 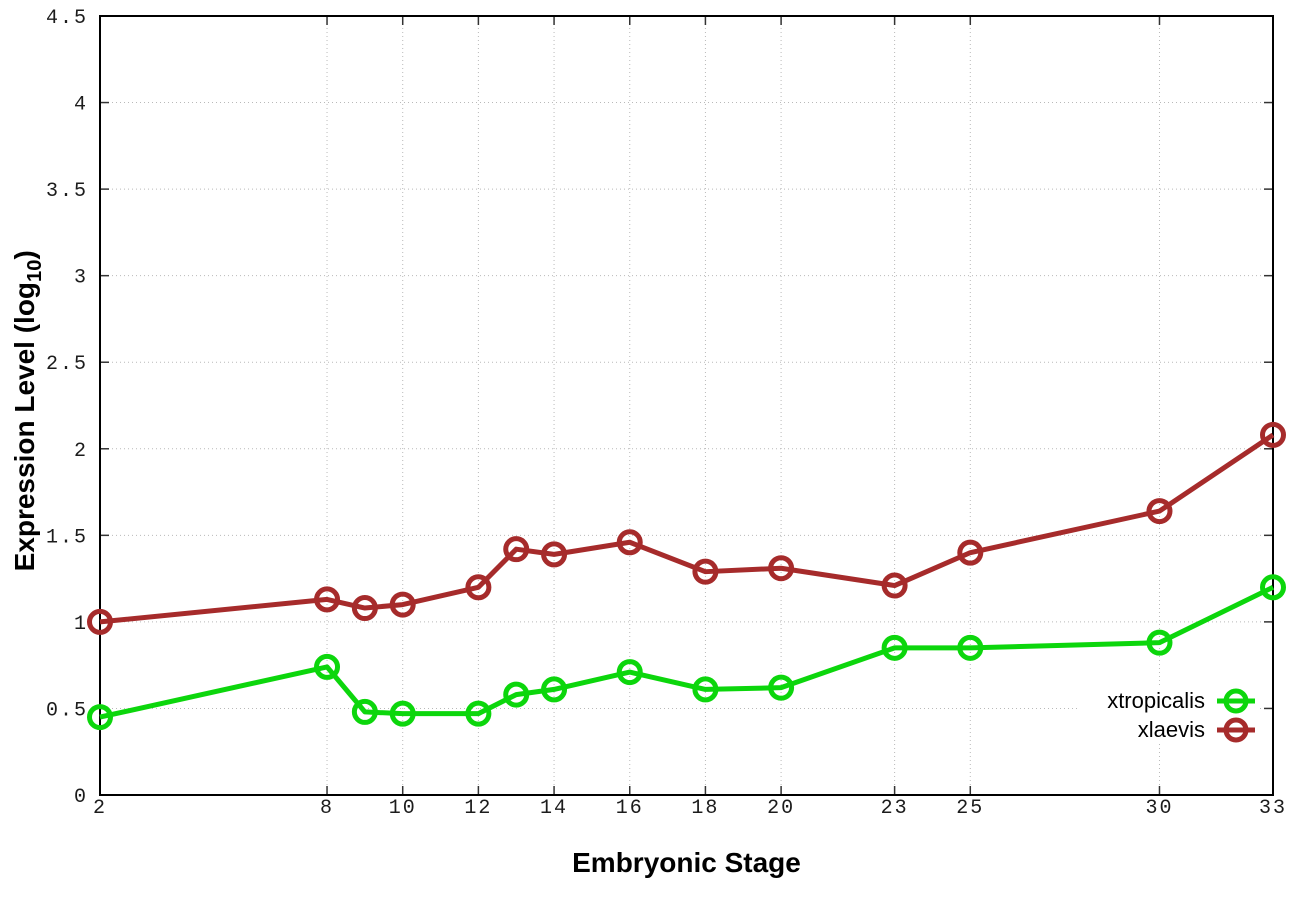 What do you see at coordinates (478, 808) in the screenshot?
I see `svg-text: 12` at bounding box center [478, 808].